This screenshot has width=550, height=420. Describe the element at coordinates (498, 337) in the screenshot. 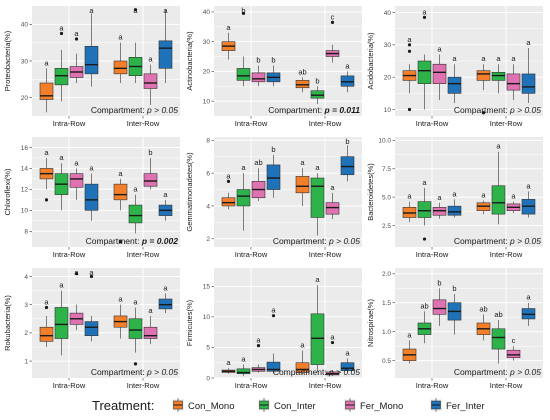

I see `box-con_inter: ab` at that location.